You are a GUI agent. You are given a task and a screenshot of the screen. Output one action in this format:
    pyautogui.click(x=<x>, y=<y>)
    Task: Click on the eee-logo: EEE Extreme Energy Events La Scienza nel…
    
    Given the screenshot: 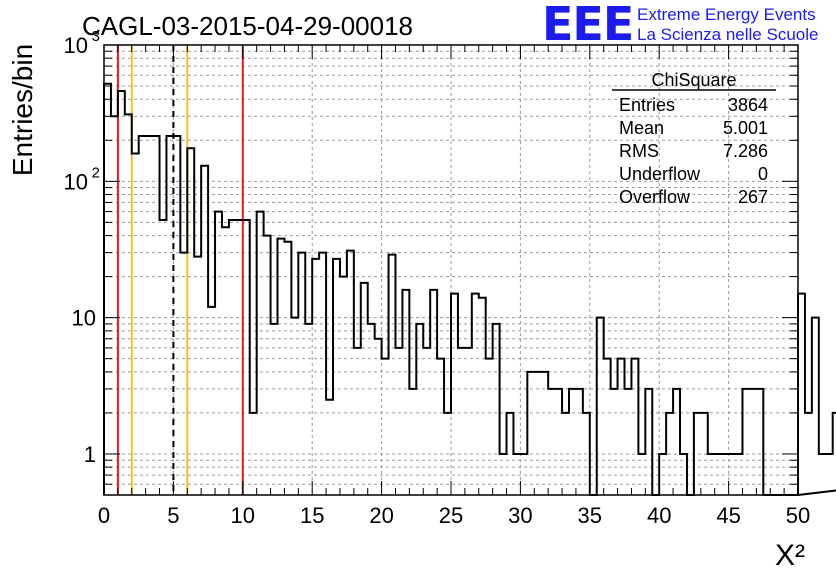 What is the action you would take?
    pyautogui.click(x=680, y=25)
    